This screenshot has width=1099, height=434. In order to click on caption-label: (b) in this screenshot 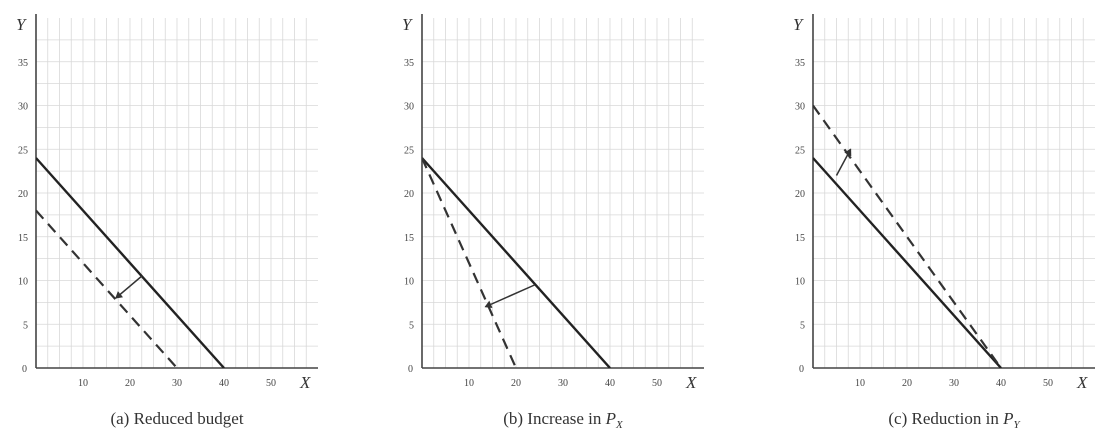, I will do `click(515, 418)`.